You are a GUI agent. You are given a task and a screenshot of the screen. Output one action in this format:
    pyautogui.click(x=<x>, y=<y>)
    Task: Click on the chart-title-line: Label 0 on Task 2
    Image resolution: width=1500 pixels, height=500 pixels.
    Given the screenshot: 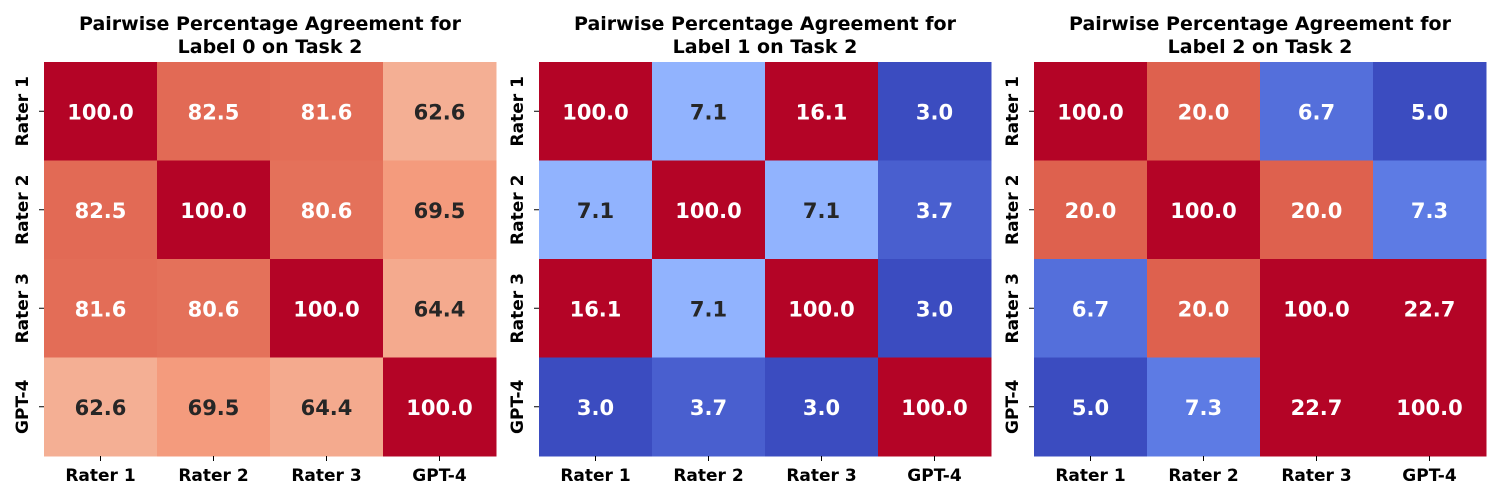 What is the action you would take?
    pyautogui.click(x=270, y=47)
    